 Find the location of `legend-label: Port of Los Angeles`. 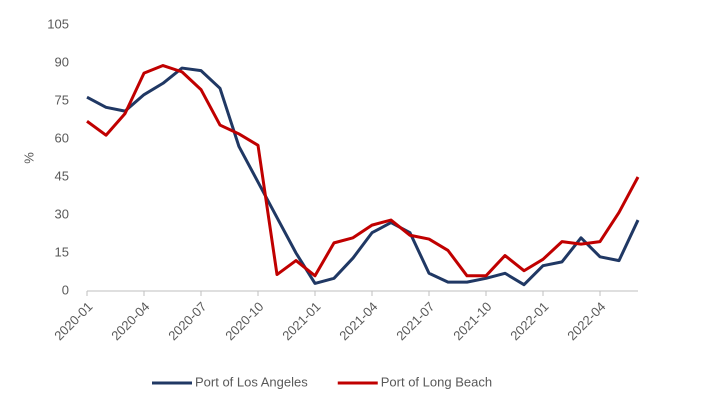

legend-label: Port of Los Angeles is located at coordinates (251, 381).